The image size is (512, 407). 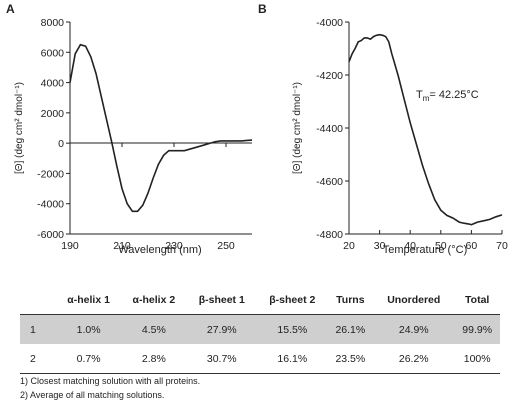 I want to click on table-header-cell: β-sheet 1, so click(x=222, y=300).